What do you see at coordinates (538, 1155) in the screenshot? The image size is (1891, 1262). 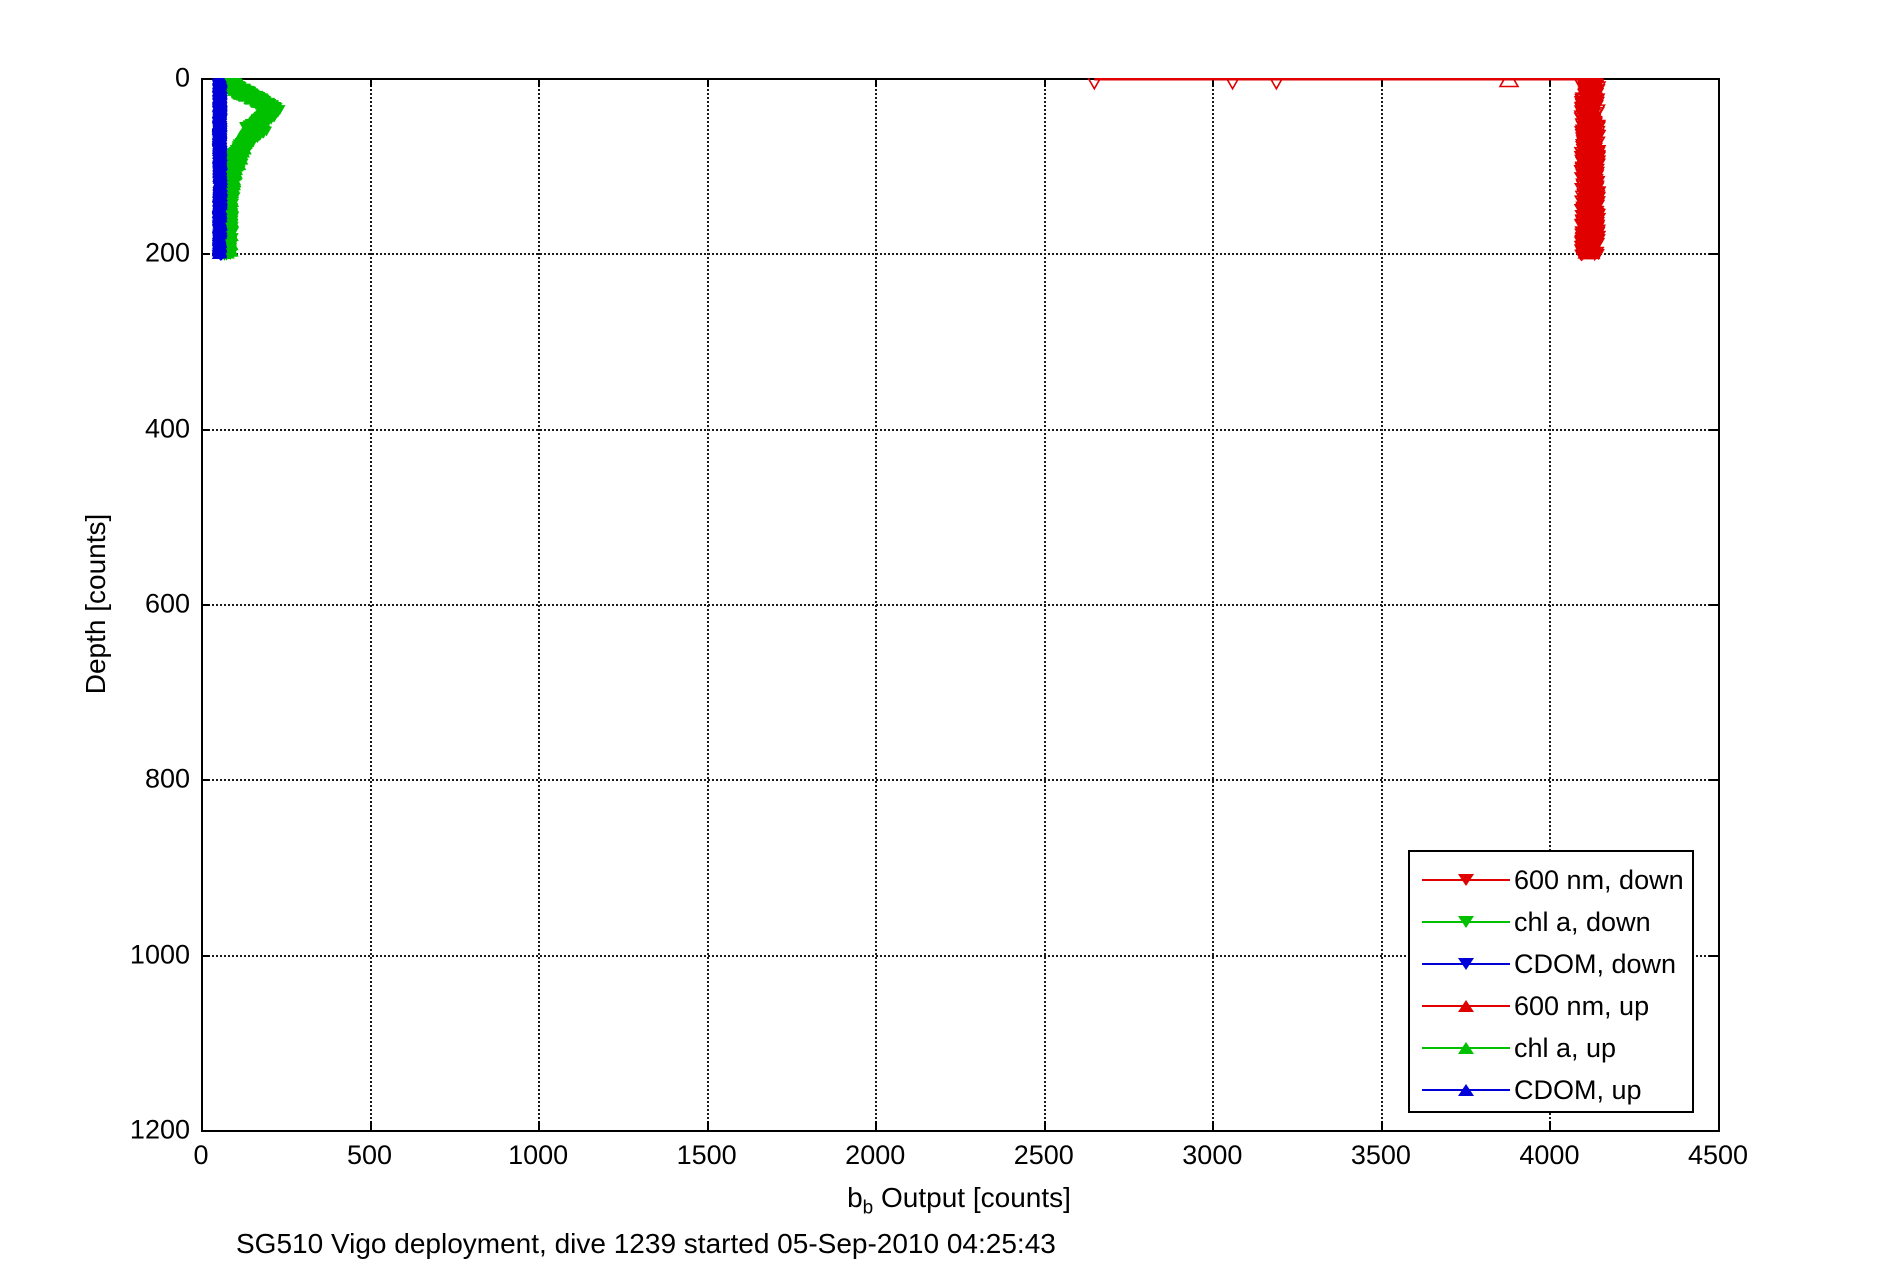 I see `x-tick-label: 1000` at bounding box center [538, 1155].